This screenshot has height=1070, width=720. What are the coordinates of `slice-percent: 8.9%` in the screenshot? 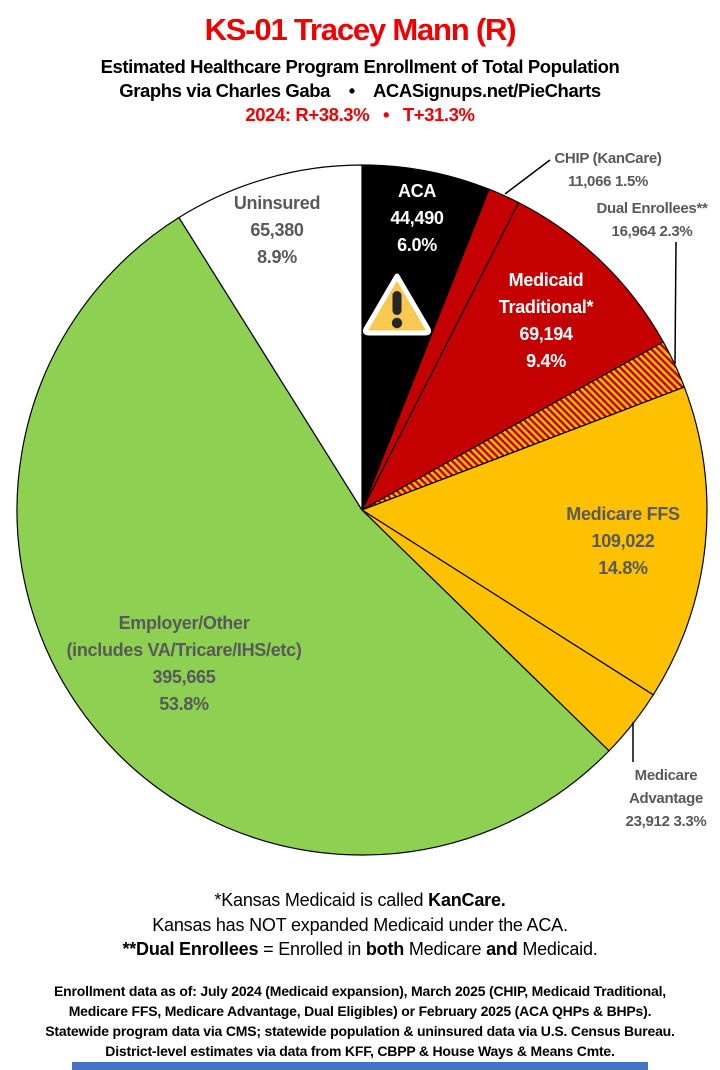 It's located at (277, 257).